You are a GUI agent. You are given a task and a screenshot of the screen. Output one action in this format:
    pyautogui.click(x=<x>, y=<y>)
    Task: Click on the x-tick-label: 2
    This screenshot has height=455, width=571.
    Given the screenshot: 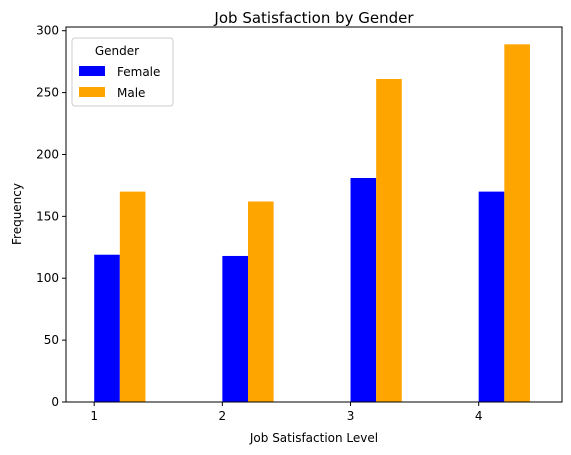 What is the action you would take?
    pyautogui.click(x=223, y=416)
    